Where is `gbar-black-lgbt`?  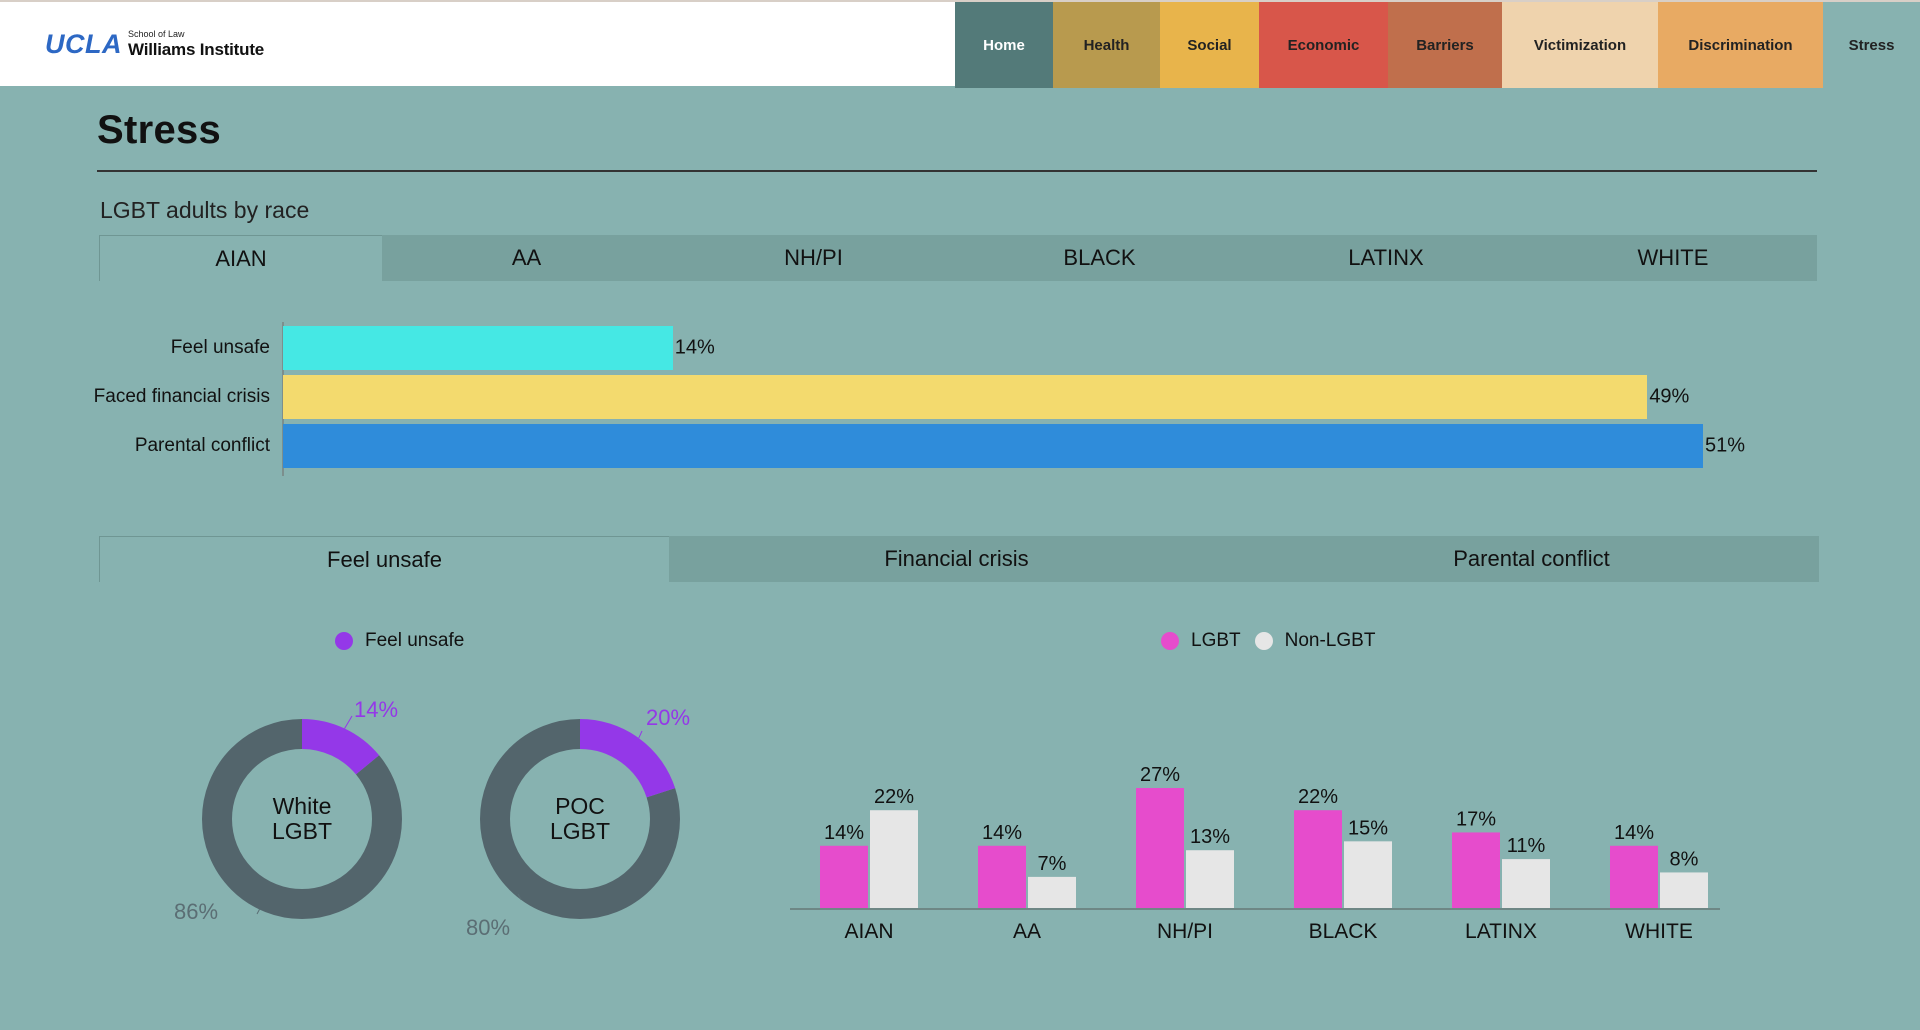 gbar-black-lgbt is located at coordinates (1318, 859).